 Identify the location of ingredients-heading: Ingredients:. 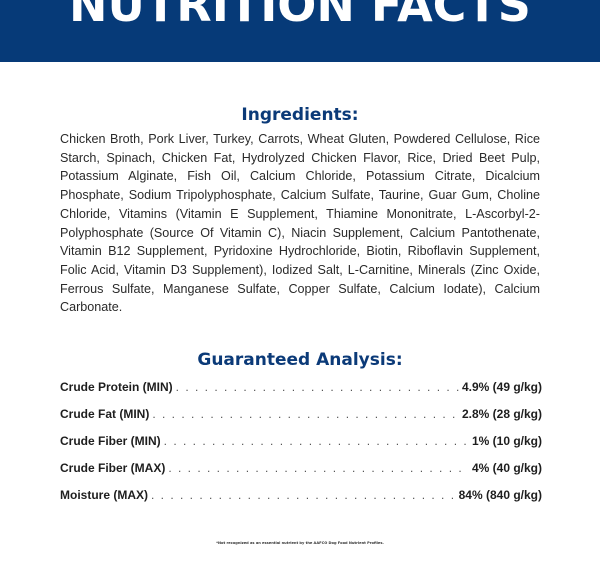
(300, 115).